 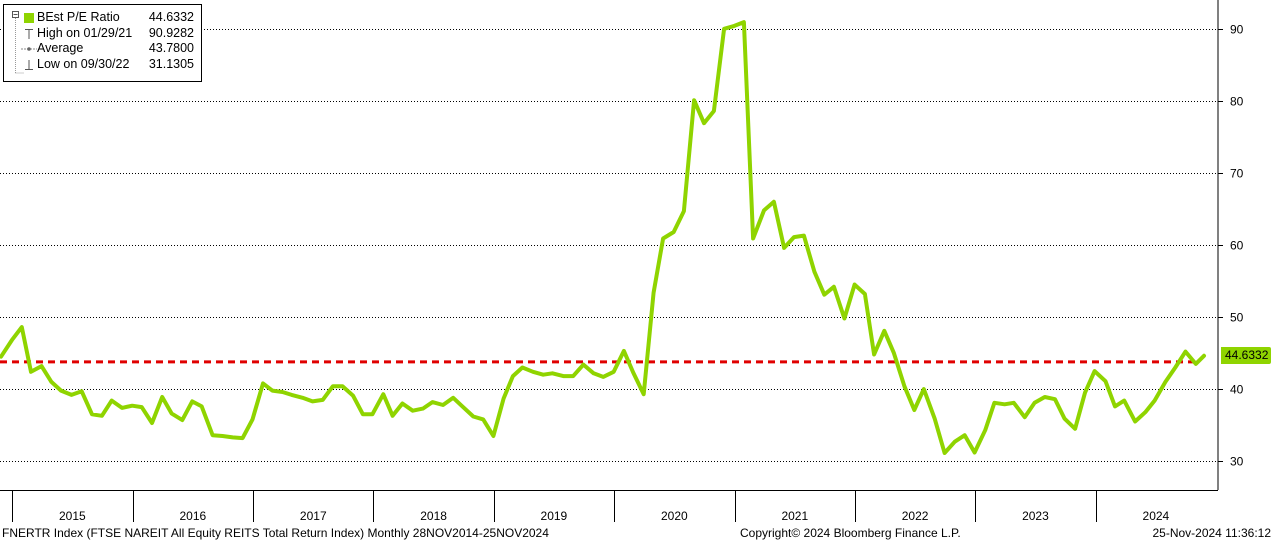 I want to click on x-tick-label-2015: 2015, so click(x=72, y=516).